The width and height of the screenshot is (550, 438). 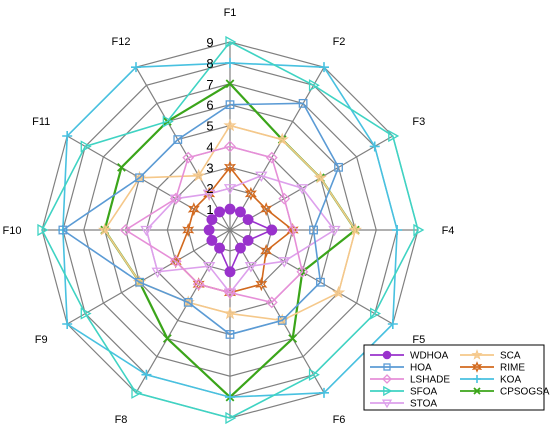 What do you see at coordinates (282, 139) in the screenshot?
I see `point-sca-f2` at bounding box center [282, 139].